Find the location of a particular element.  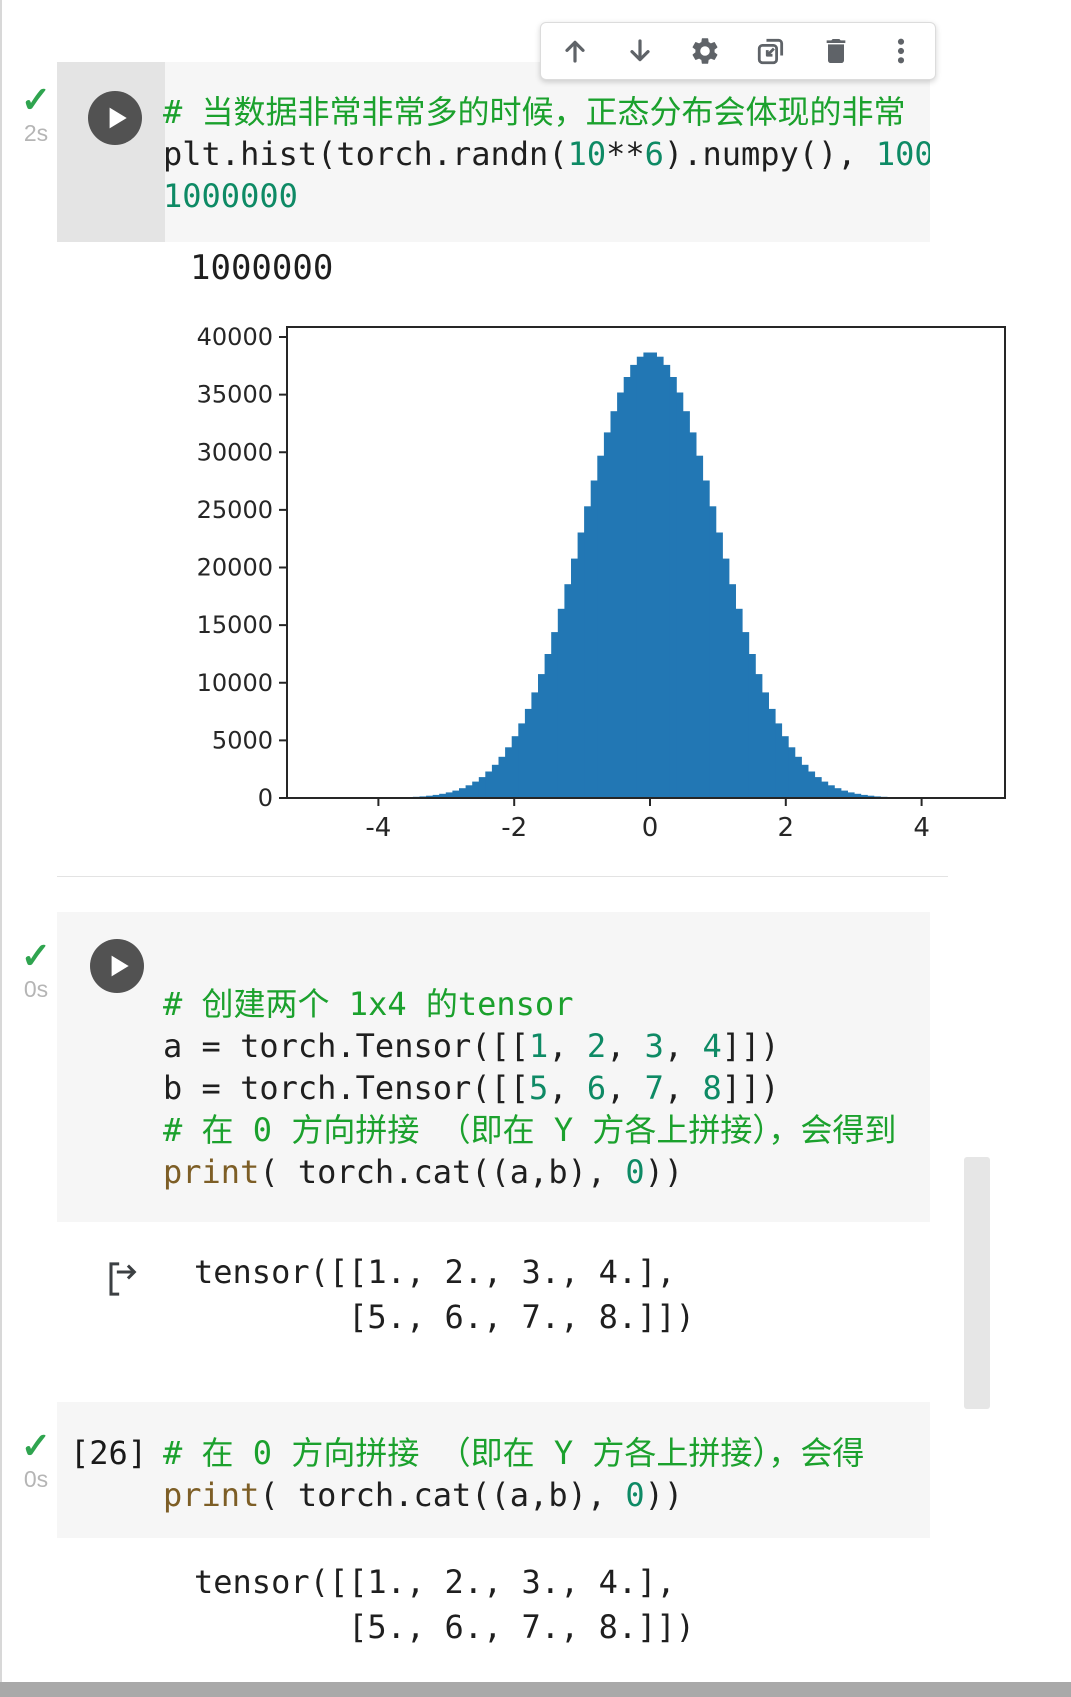

code-line: # 创建两个 1x4 的tensor is located at coordinates (368, 1004).